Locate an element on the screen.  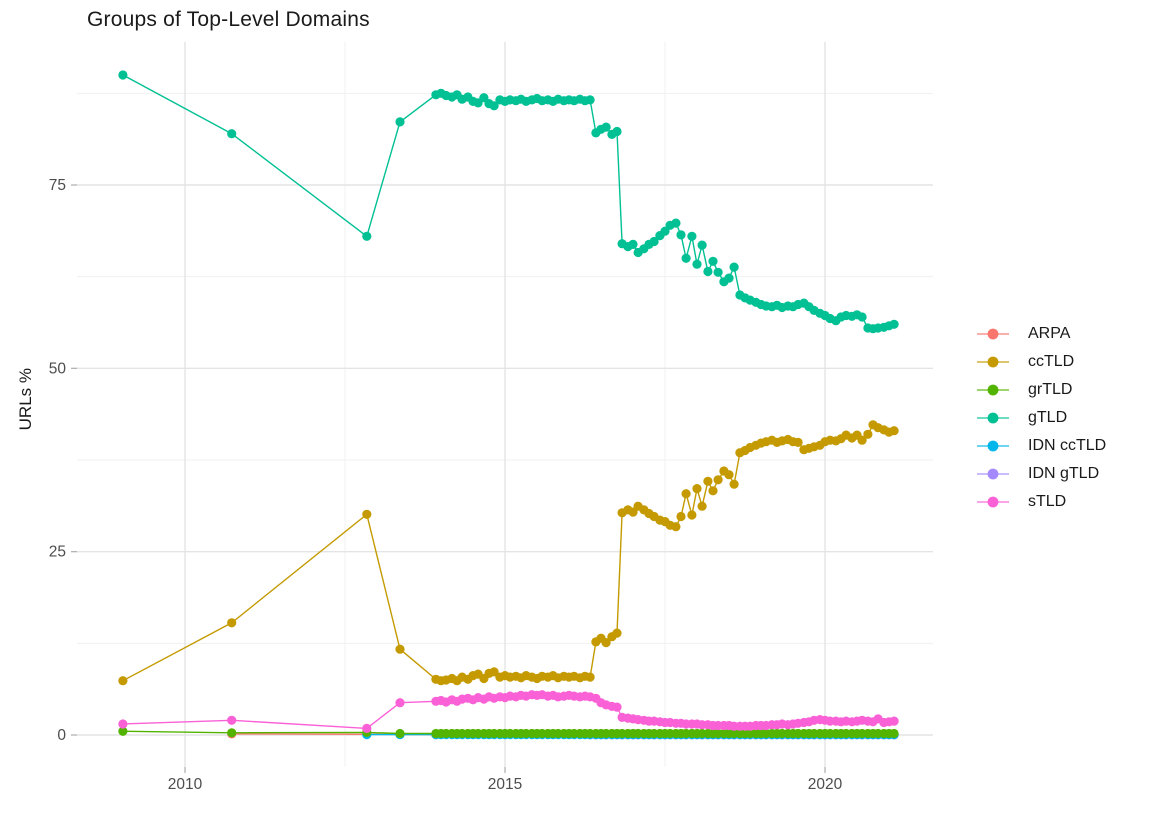
legend-item-cctld: ccTLD is located at coordinates (1041, 362).